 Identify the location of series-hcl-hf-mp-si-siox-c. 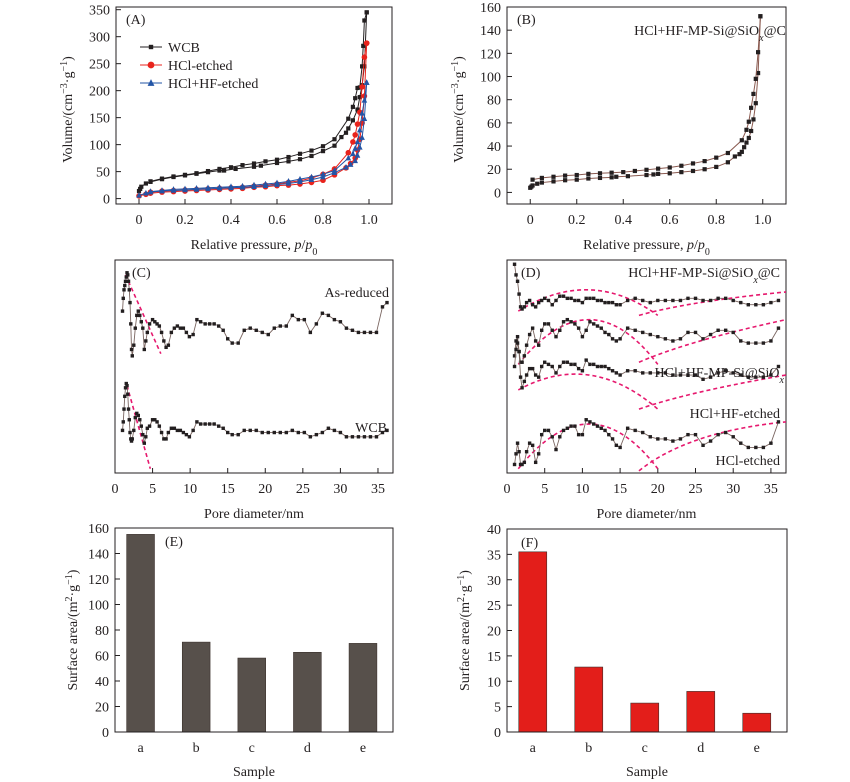
(645, 102).